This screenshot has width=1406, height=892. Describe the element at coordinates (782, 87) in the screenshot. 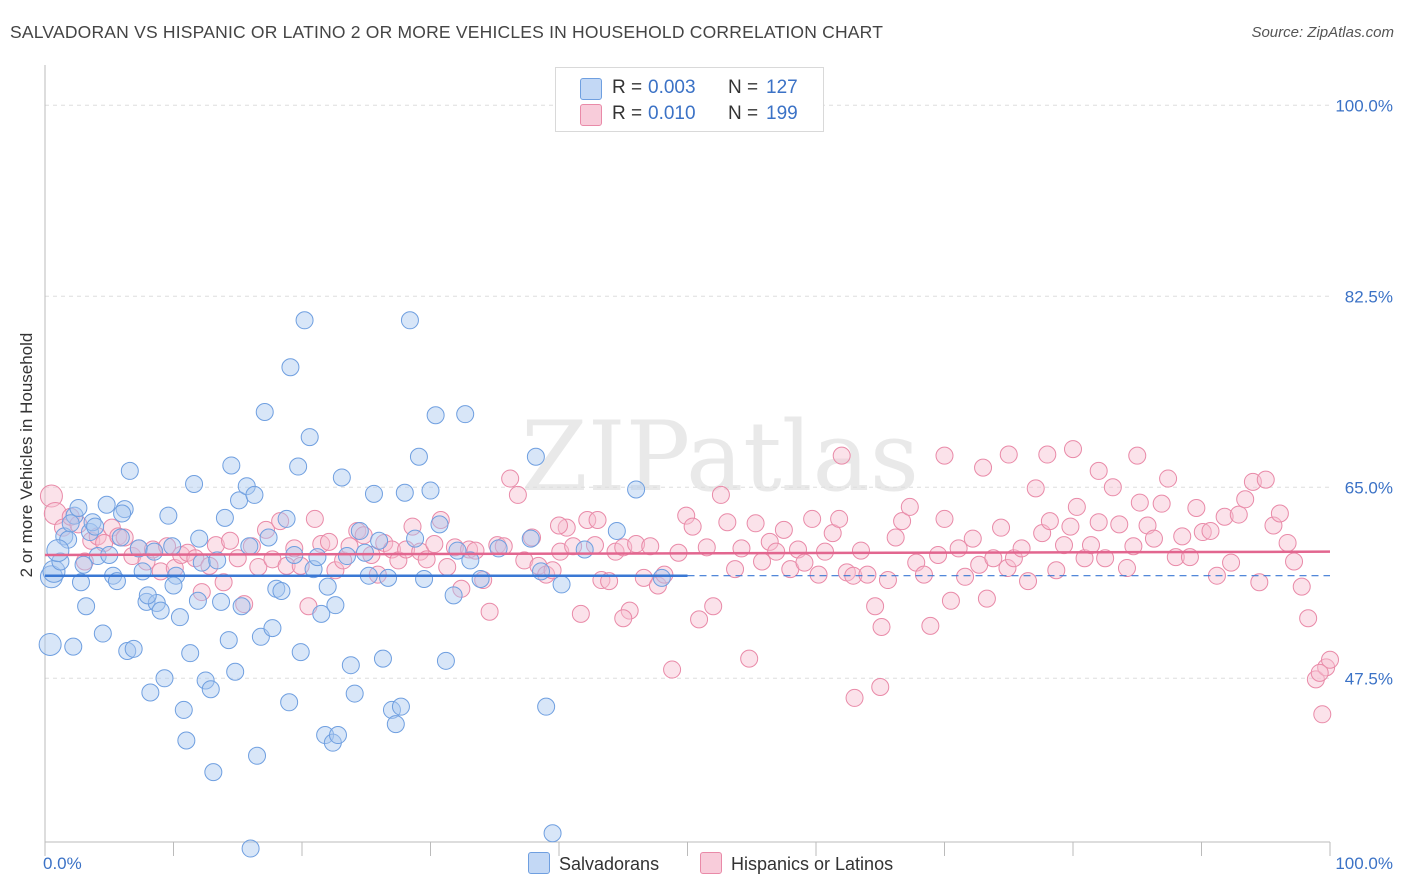

I see `legend-n-value: 127` at that location.